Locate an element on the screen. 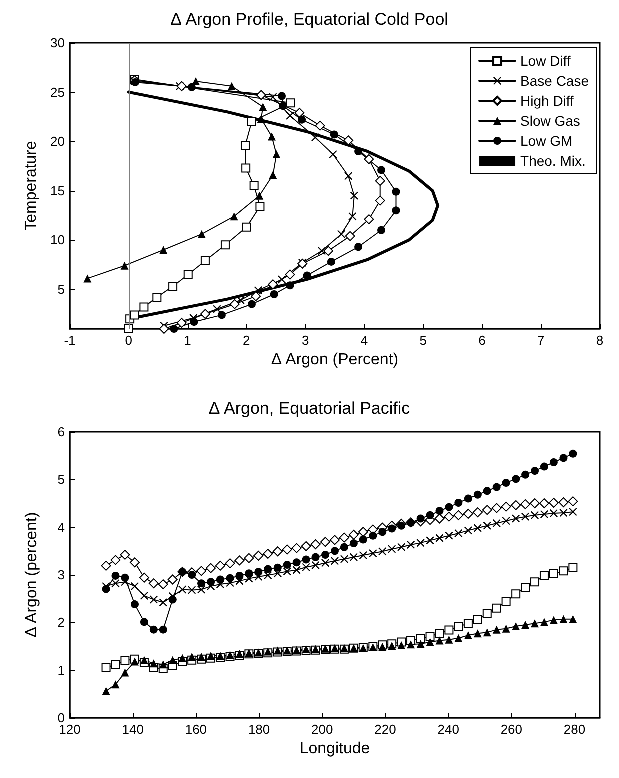 This screenshot has width=619, height=778. legend-label: Base Case is located at coordinates (555, 81).